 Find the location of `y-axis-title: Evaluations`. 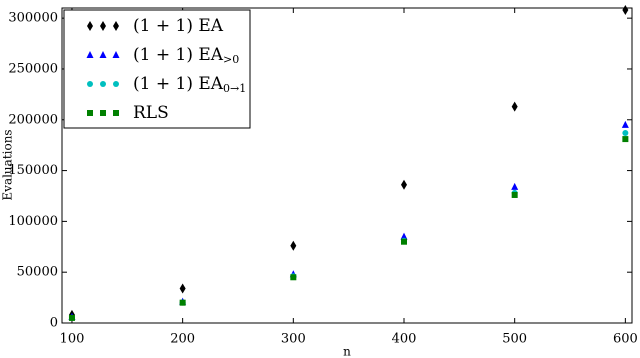

y-axis-title: Evaluations is located at coordinates (8, 164).